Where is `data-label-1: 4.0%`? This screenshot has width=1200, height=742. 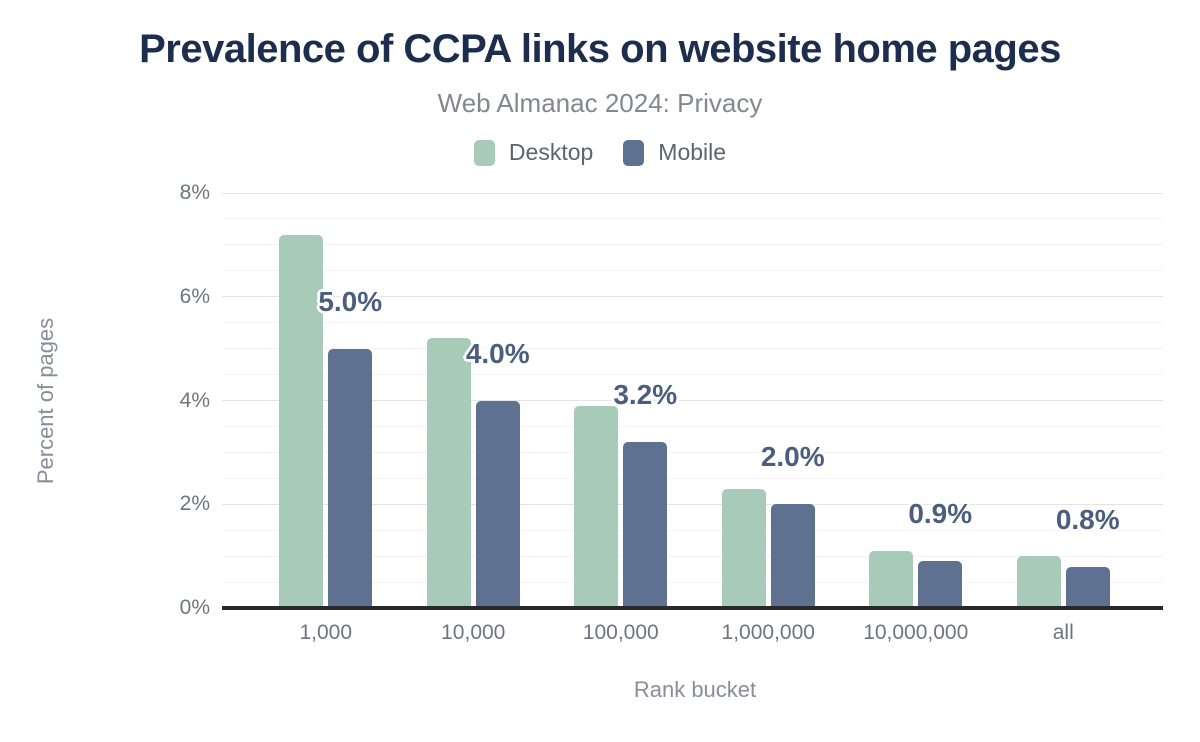 data-label-1: 4.0% is located at coordinates (497, 353).